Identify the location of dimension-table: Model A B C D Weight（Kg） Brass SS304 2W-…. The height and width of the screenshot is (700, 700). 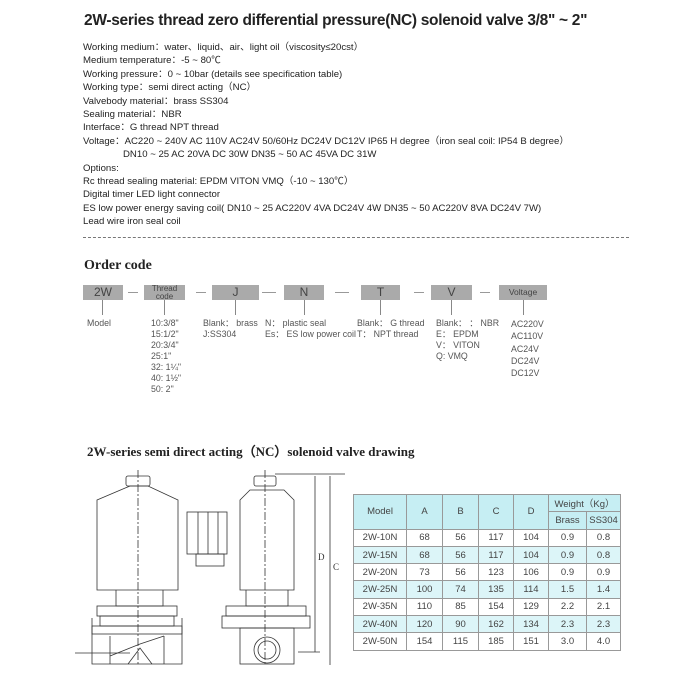
(487, 572).